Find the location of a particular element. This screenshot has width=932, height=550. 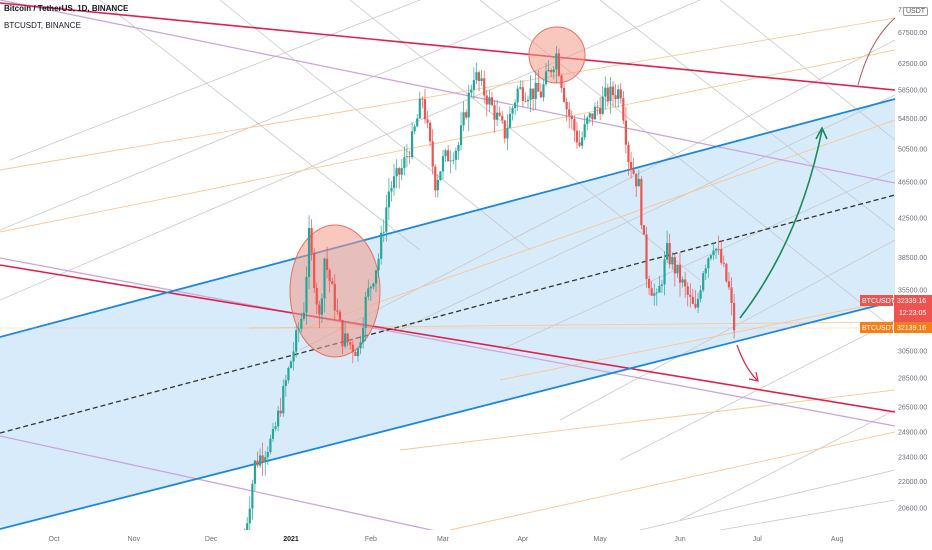

price-label-primary-value: 32339.16 is located at coordinates (911, 301).